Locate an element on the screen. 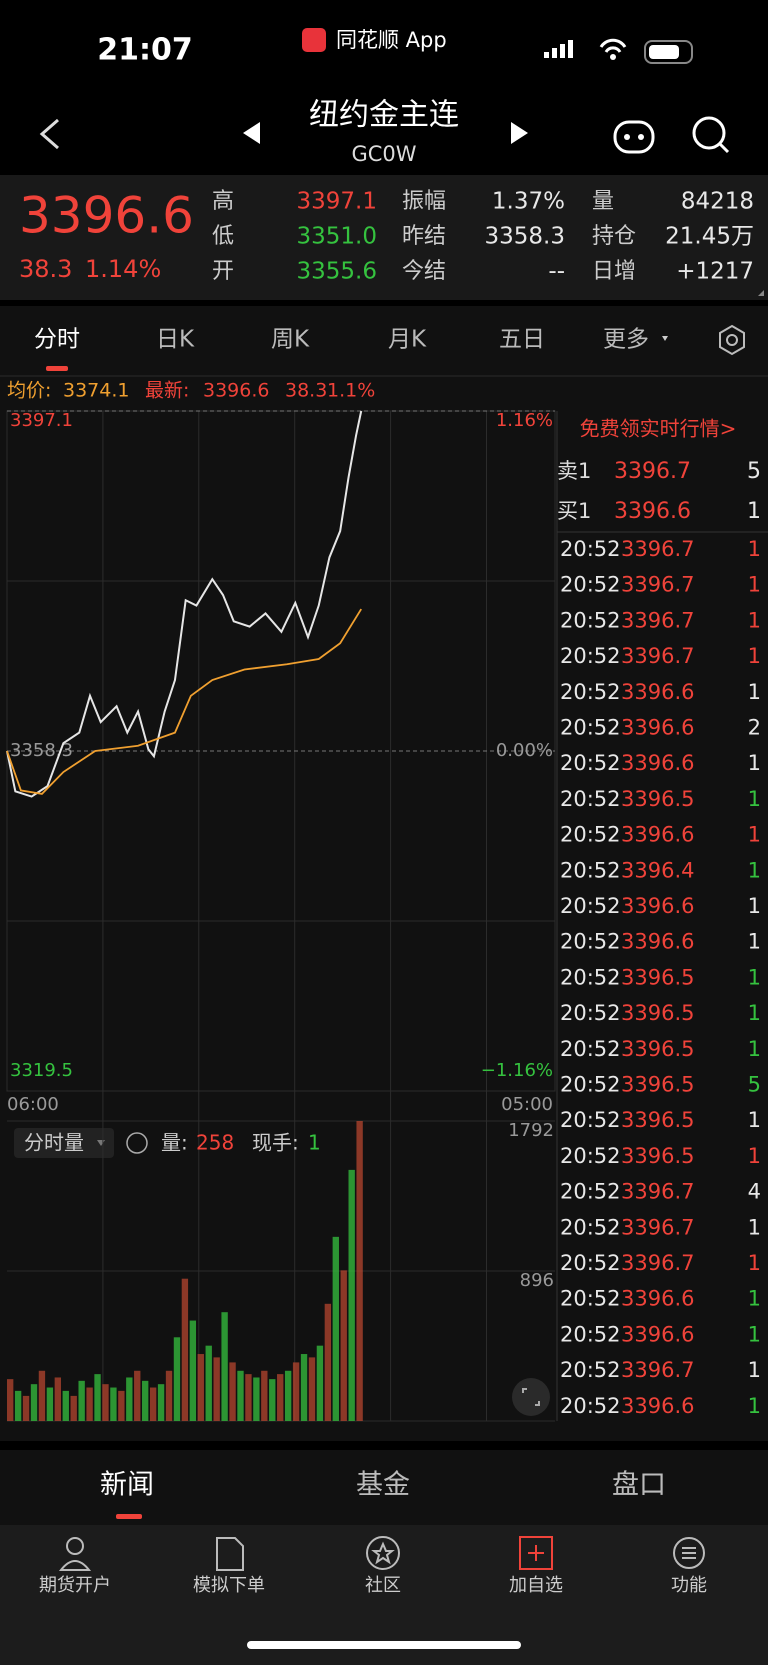 The image size is (768, 1665). nav-label: 功能 is located at coordinates (689, 1585).